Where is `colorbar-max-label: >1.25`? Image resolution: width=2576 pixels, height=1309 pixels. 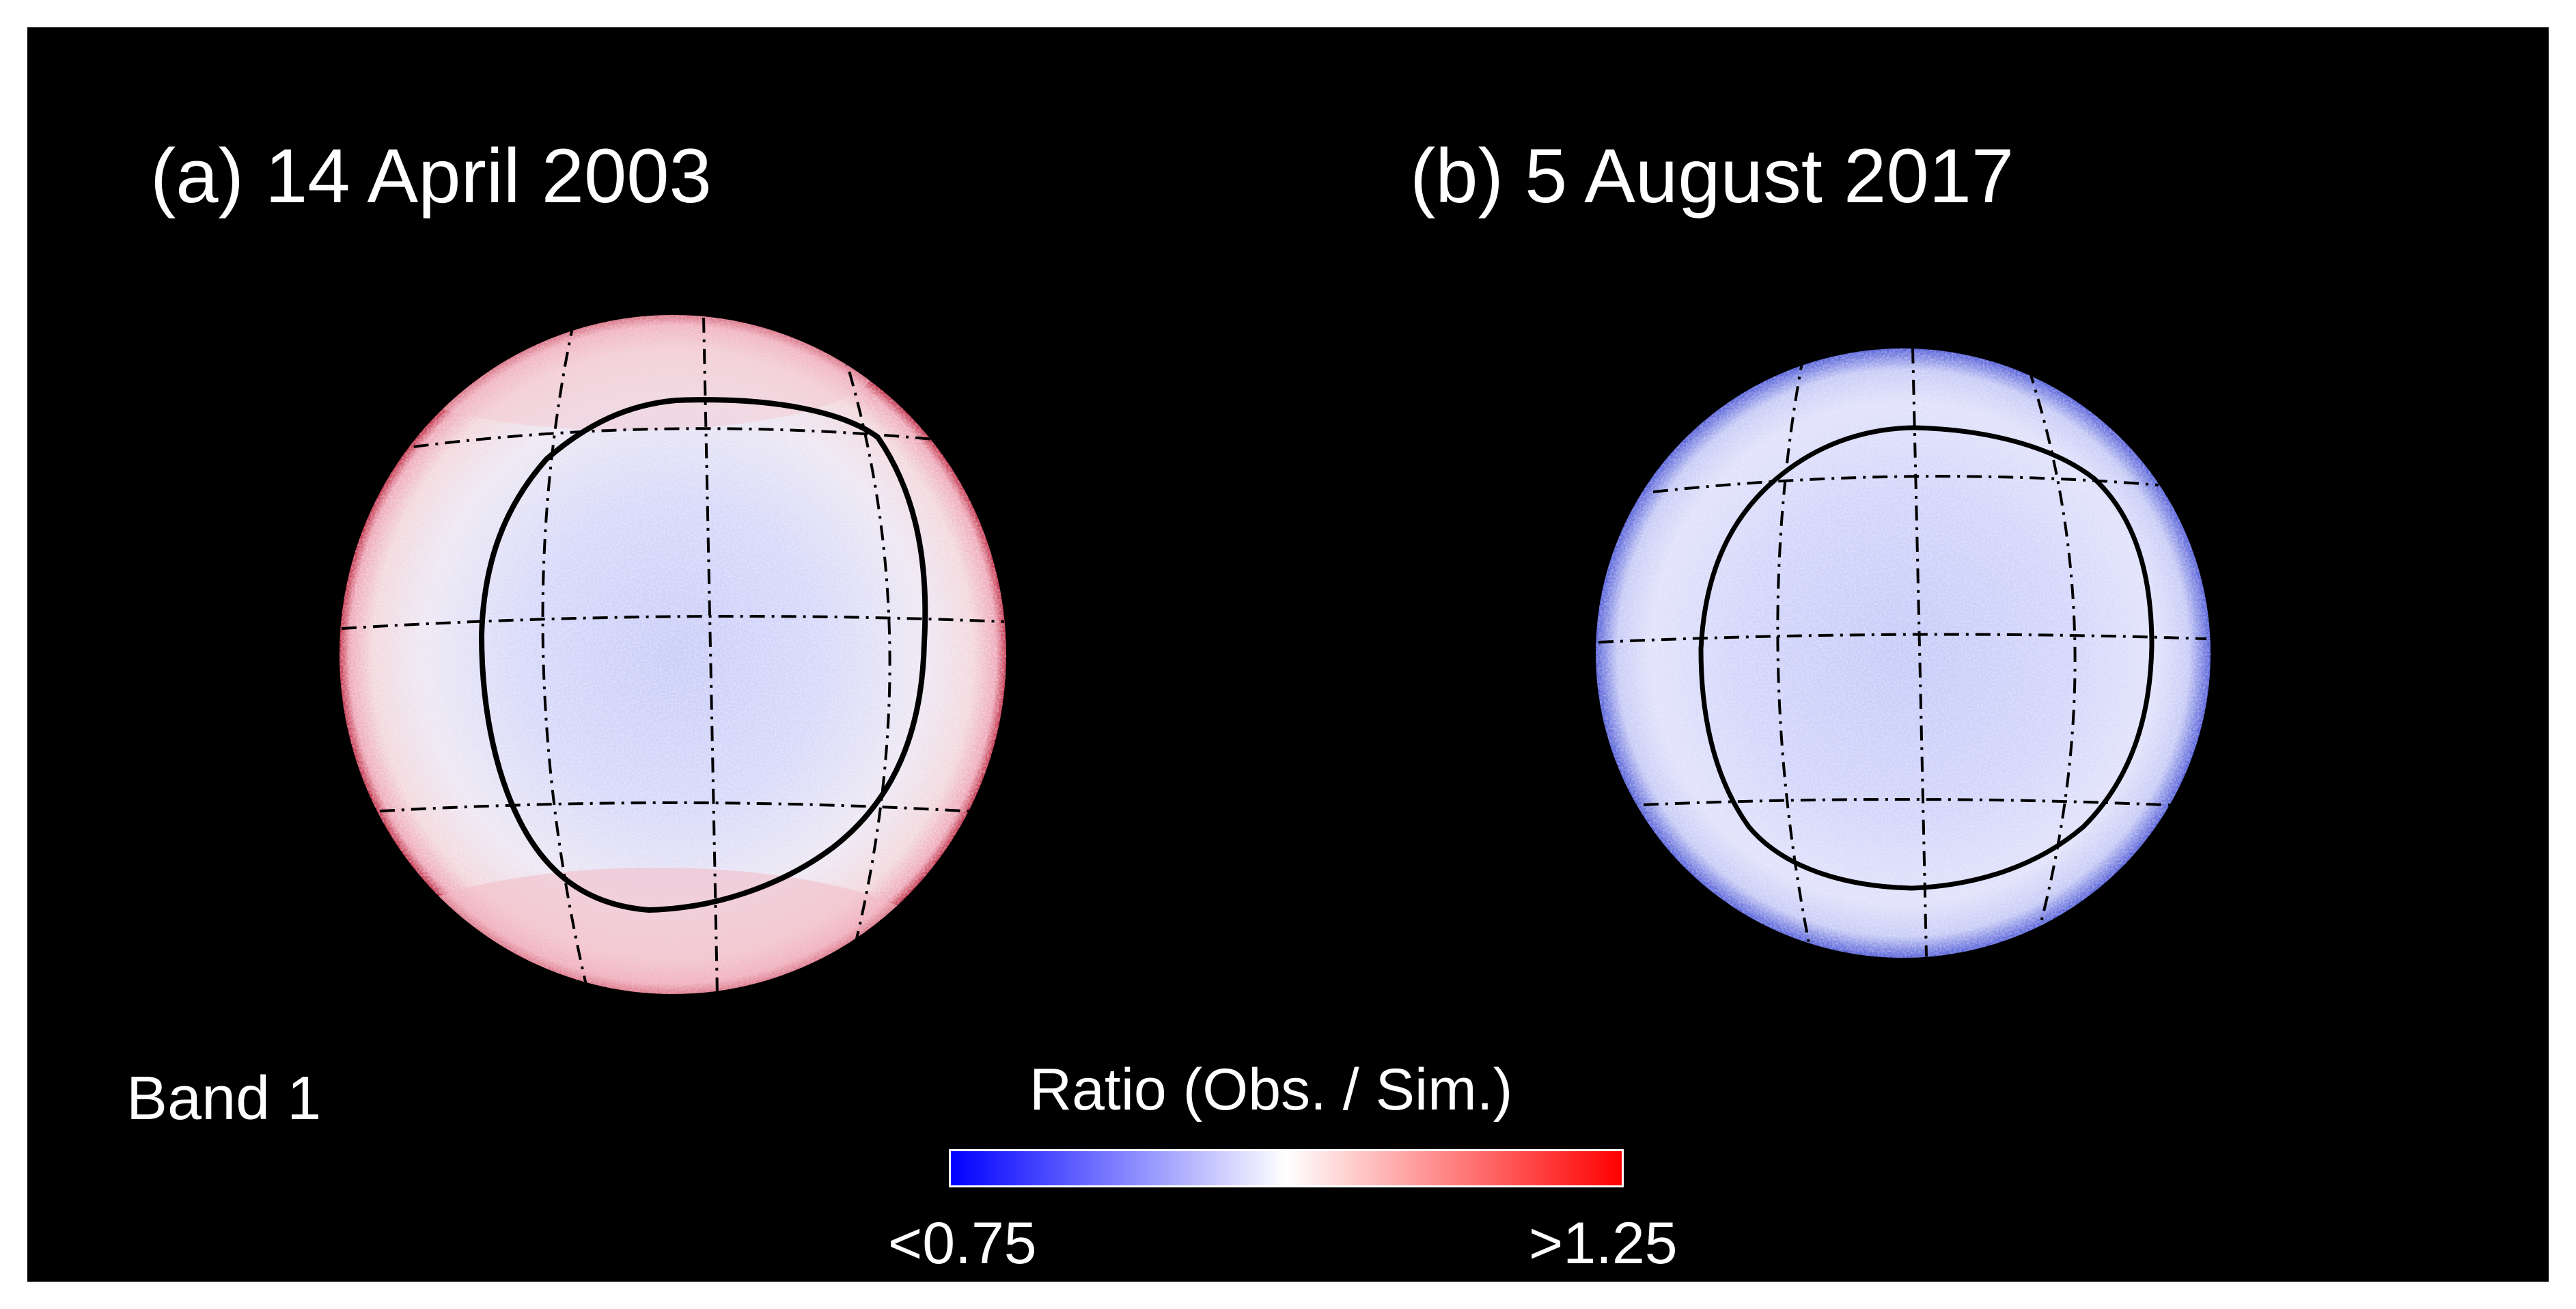
colorbar-max-label: >1.25 is located at coordinates (1603, 1243).